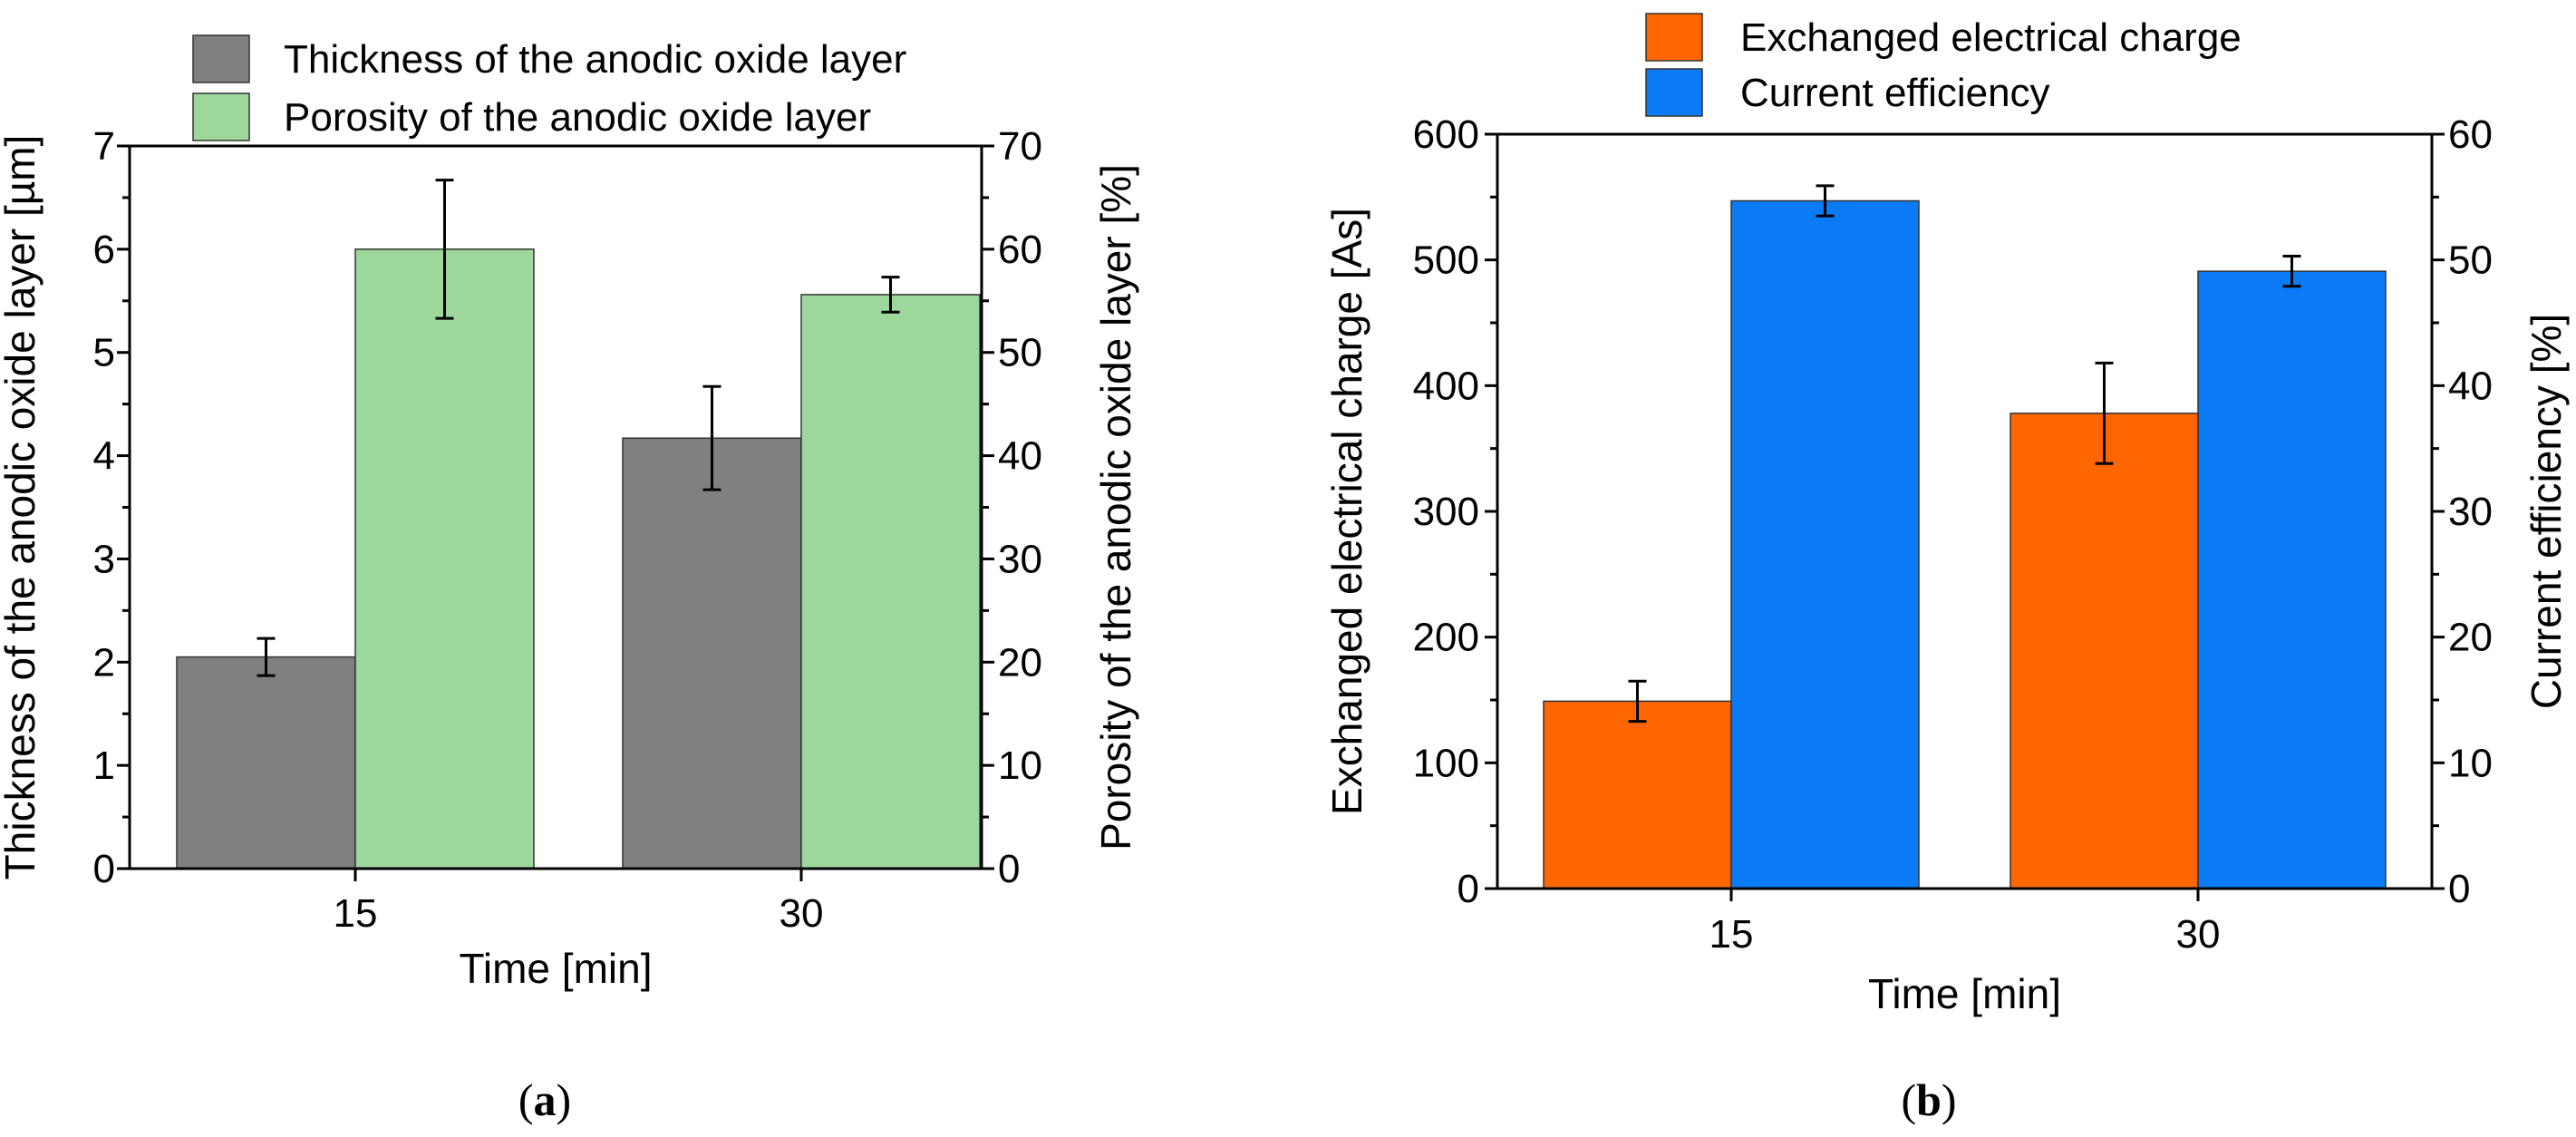 Image resolution: width=2576 pixels, height=1137 pixels. What do you see at coordinates (104, 250) in the screenshot?
I see `left-axis-tick-label: 6` at bounding box center [104, 250].